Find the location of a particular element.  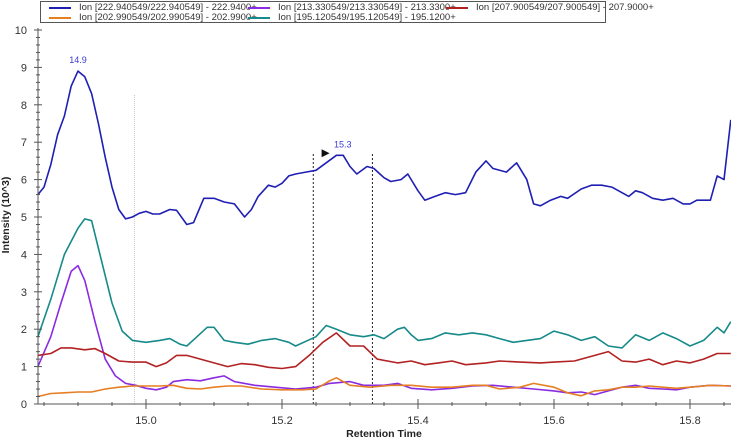

y-tick-label: 1 is located at coordinates (24, 368).